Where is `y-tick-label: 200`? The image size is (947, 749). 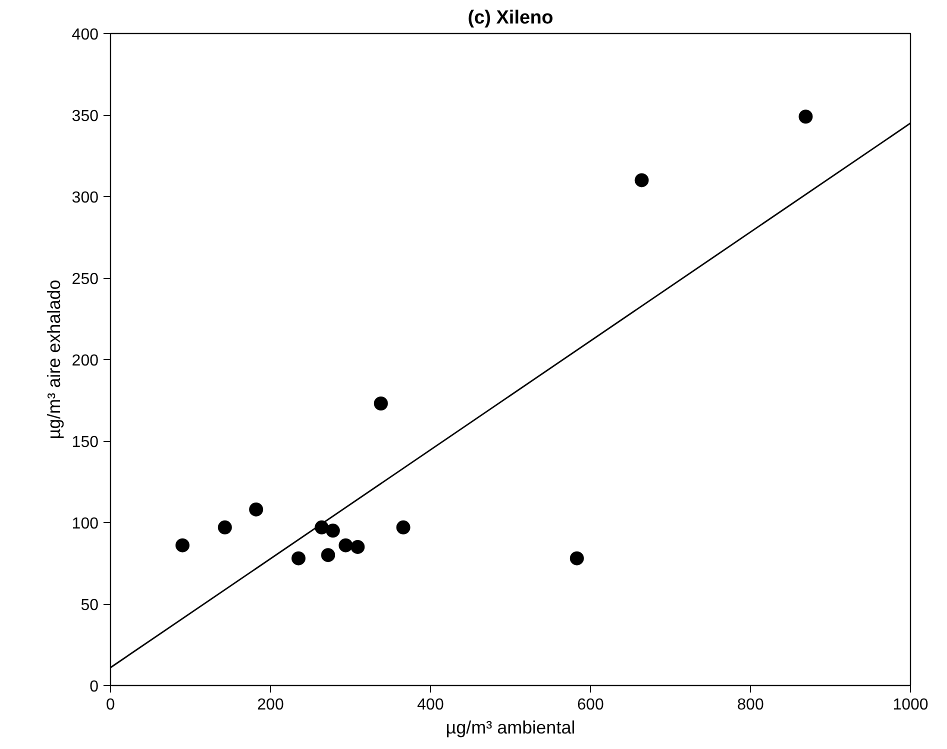 y-tick-label: 200 is located at coordinates (85, 361).